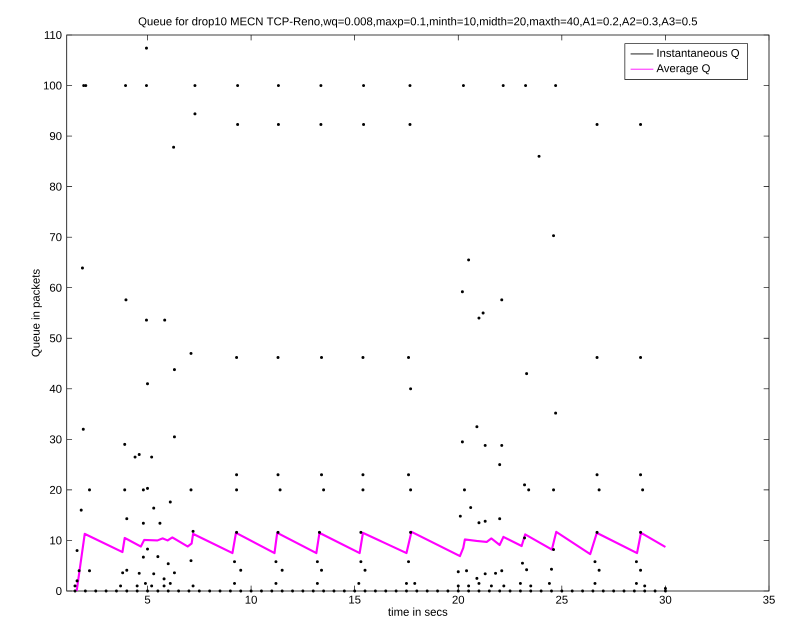  I want to click on x-tick-label: 35, so click(769, 600).